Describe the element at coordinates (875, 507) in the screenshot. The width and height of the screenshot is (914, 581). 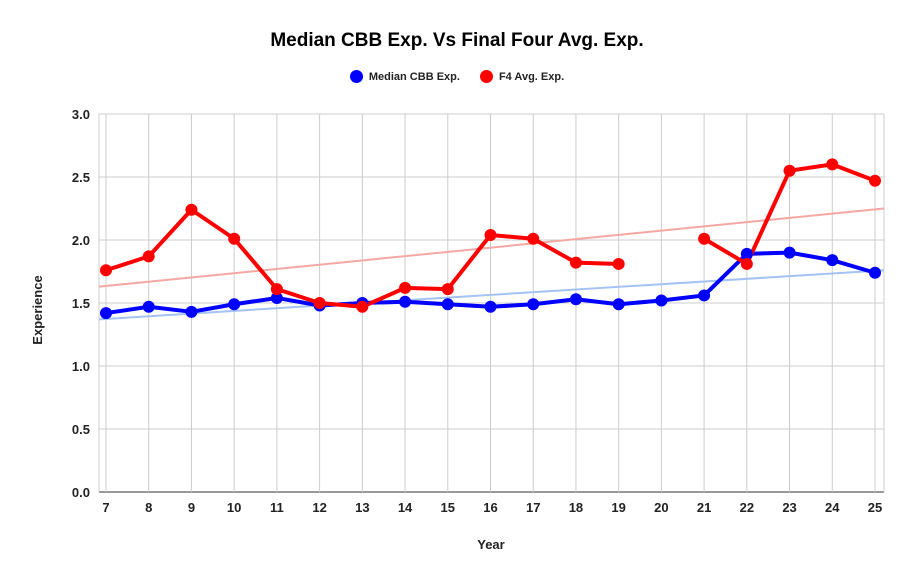
I see `x-tick-label: 25` at that location.